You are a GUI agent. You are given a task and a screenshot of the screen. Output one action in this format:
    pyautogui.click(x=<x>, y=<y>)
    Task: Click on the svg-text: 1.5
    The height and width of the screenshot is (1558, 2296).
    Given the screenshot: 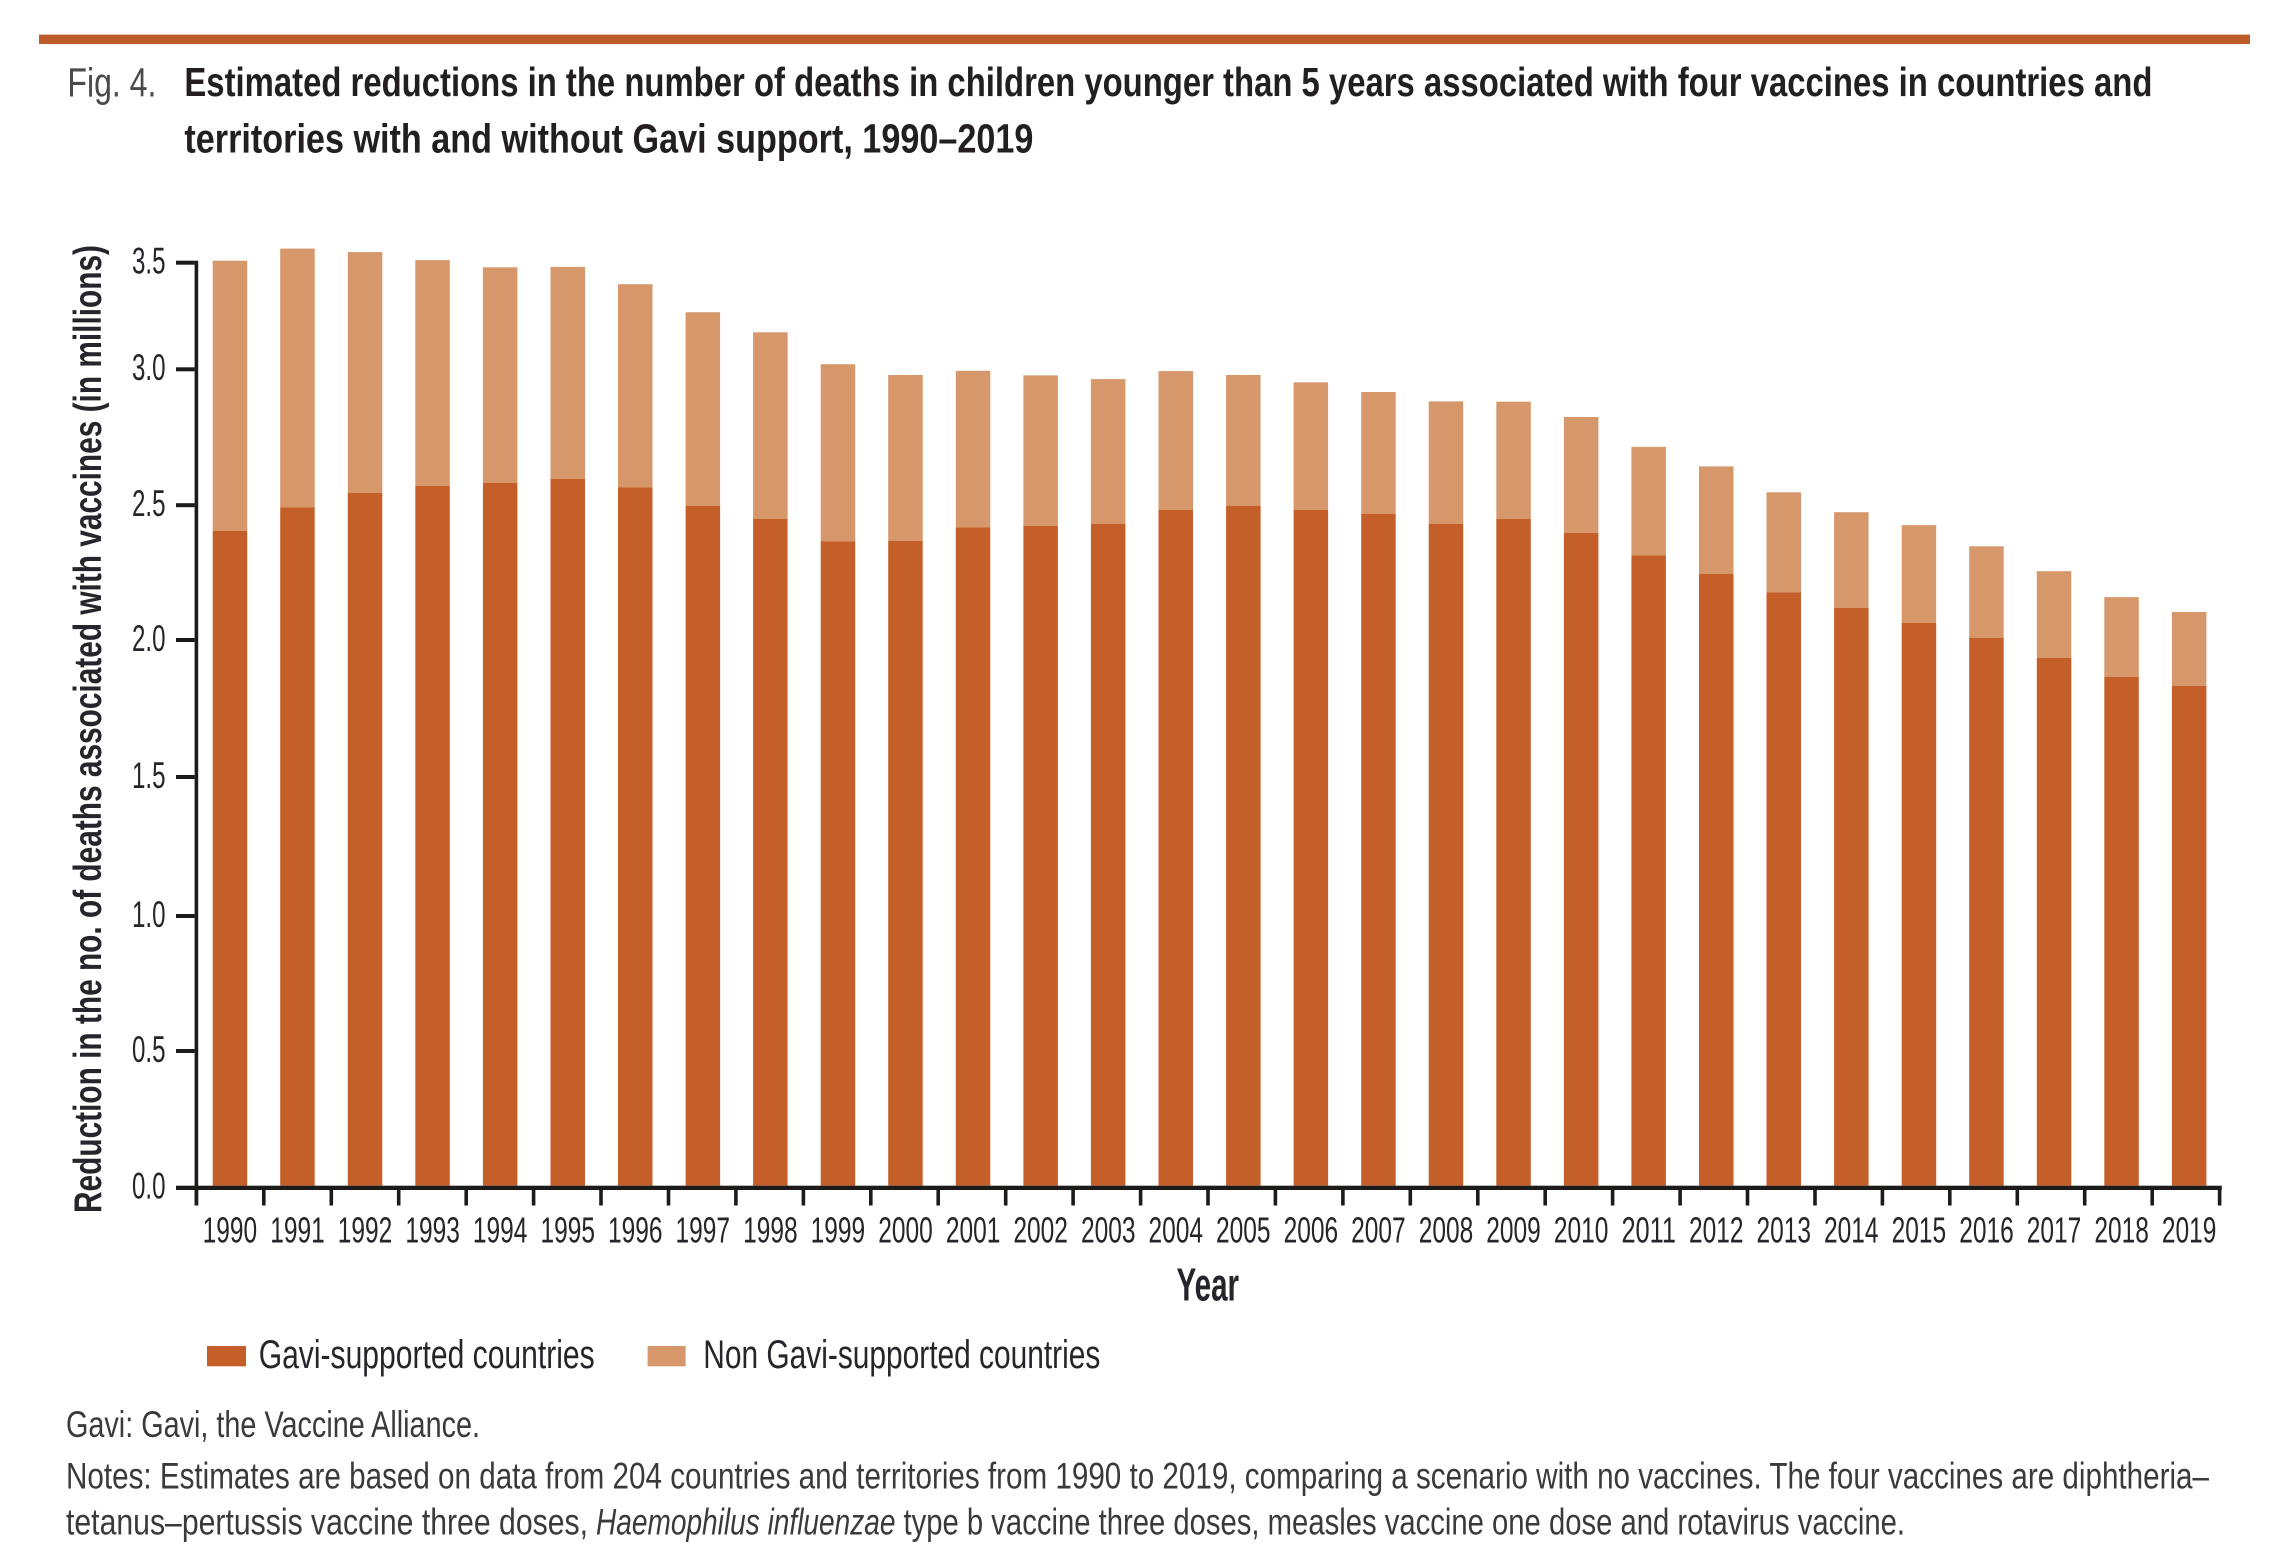 What is the action you would take?
    pyautogui.click(x=149, y=775)
    